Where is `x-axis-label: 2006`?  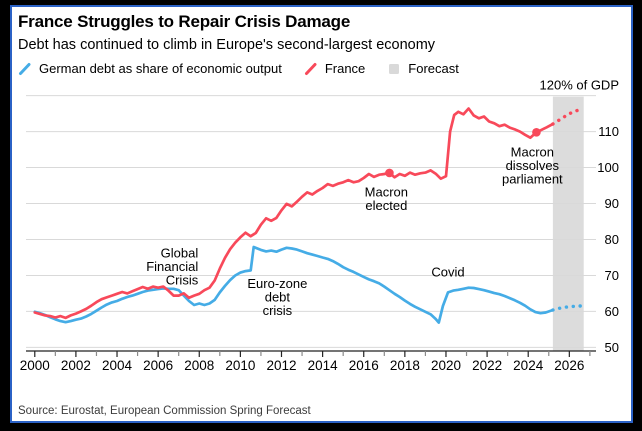
x-axis-label: 2006 is located at coordinates (158, 365).